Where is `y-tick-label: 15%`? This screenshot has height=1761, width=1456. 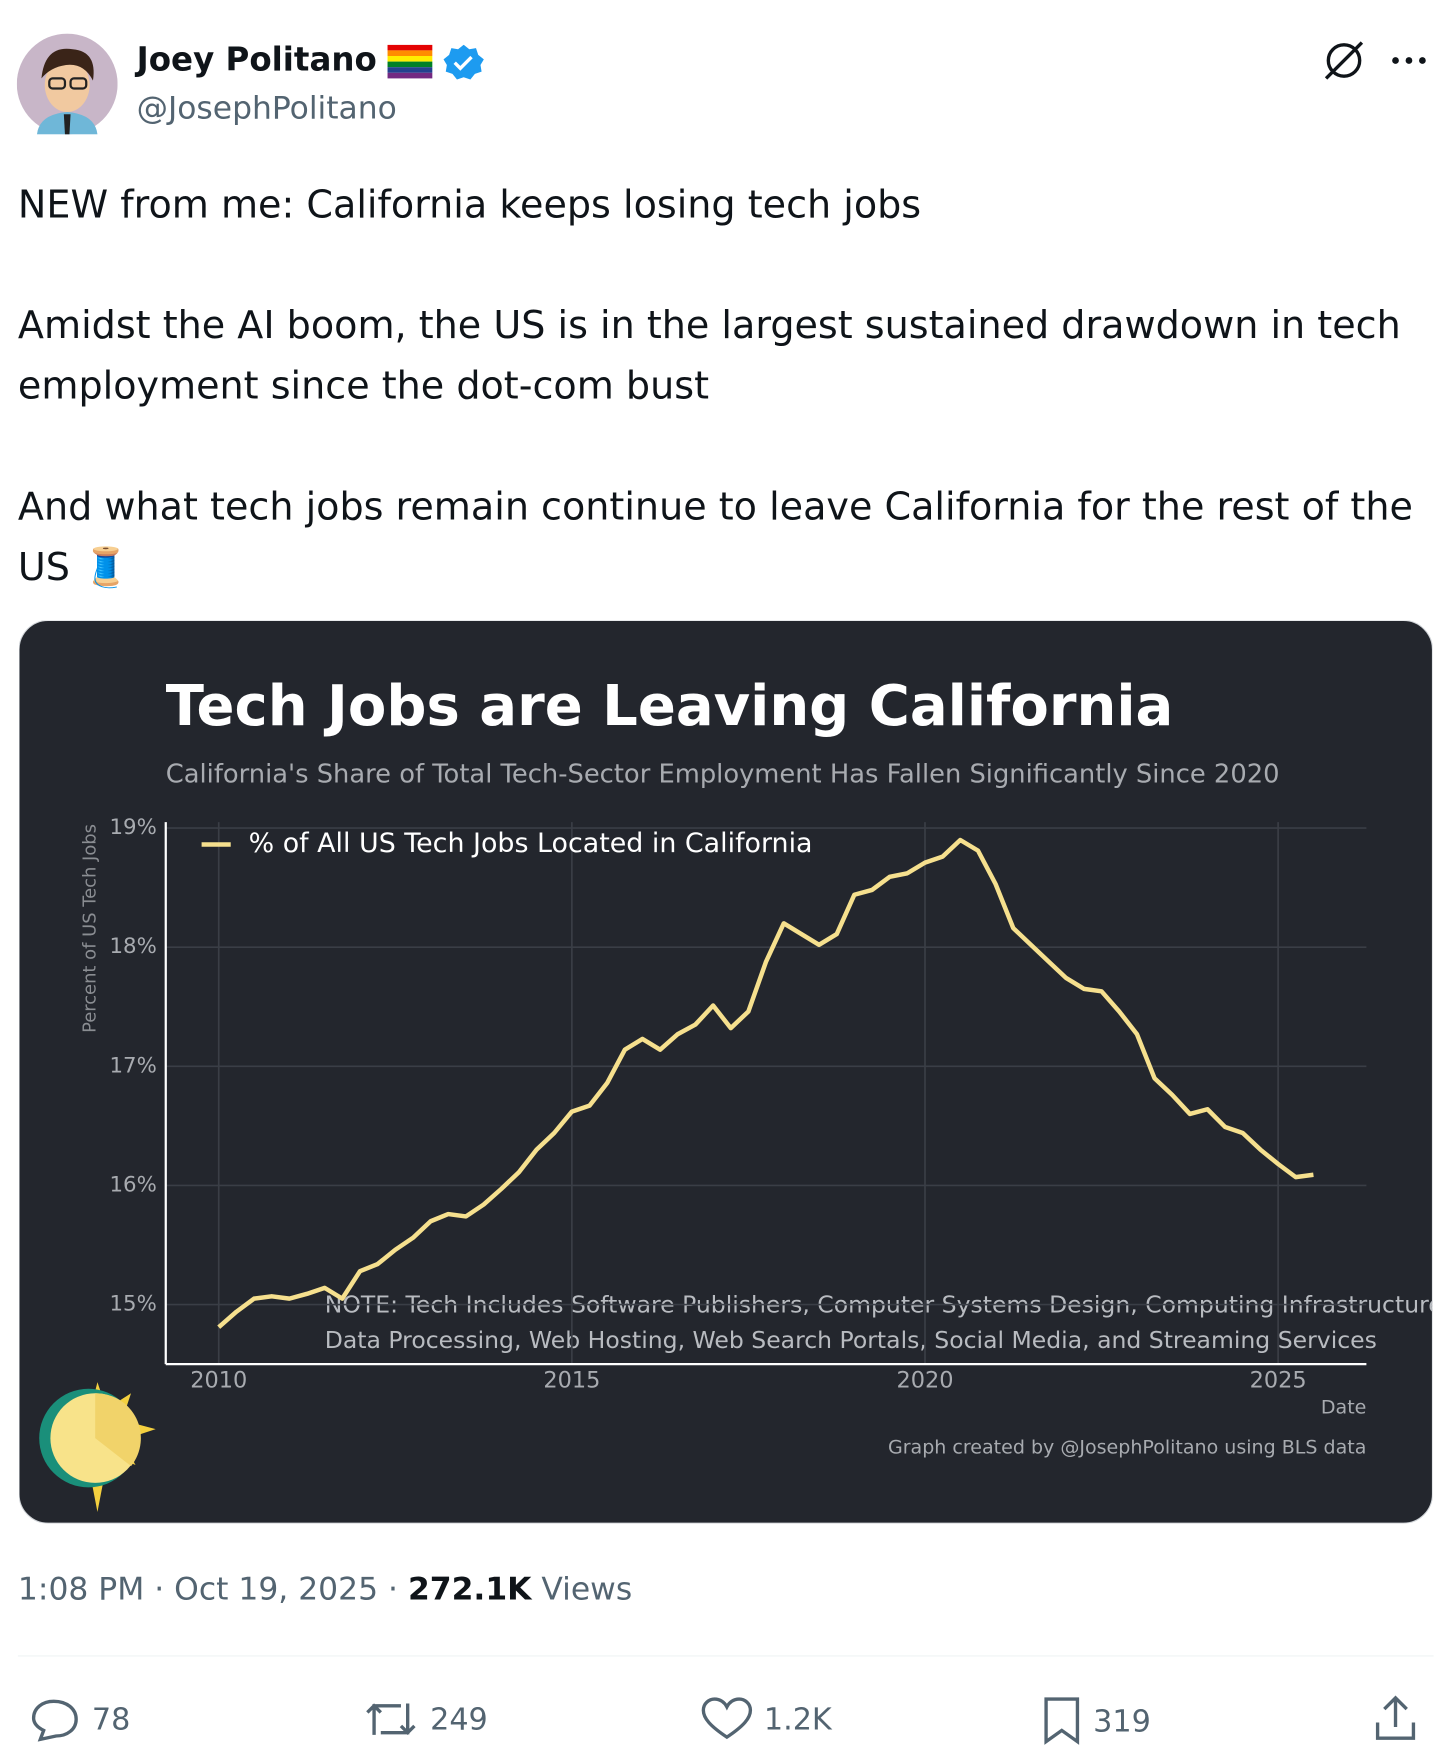 y-tick-label: 15% is located at coordinates (133, 1304).